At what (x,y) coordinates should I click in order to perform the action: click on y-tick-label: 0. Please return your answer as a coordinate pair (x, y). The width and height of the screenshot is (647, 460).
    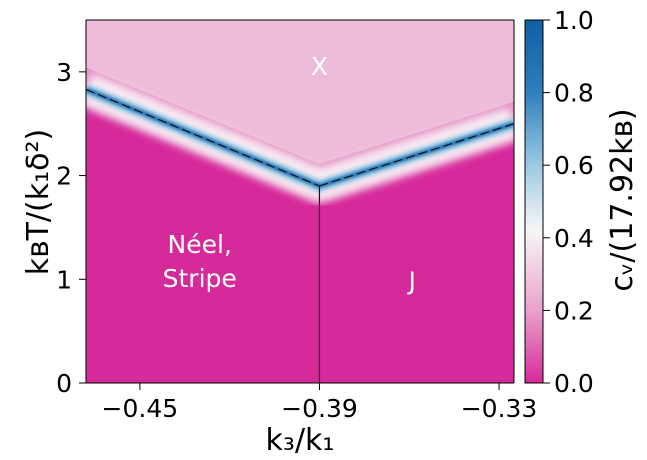
    Looking at the image, I should click on (64, 383).